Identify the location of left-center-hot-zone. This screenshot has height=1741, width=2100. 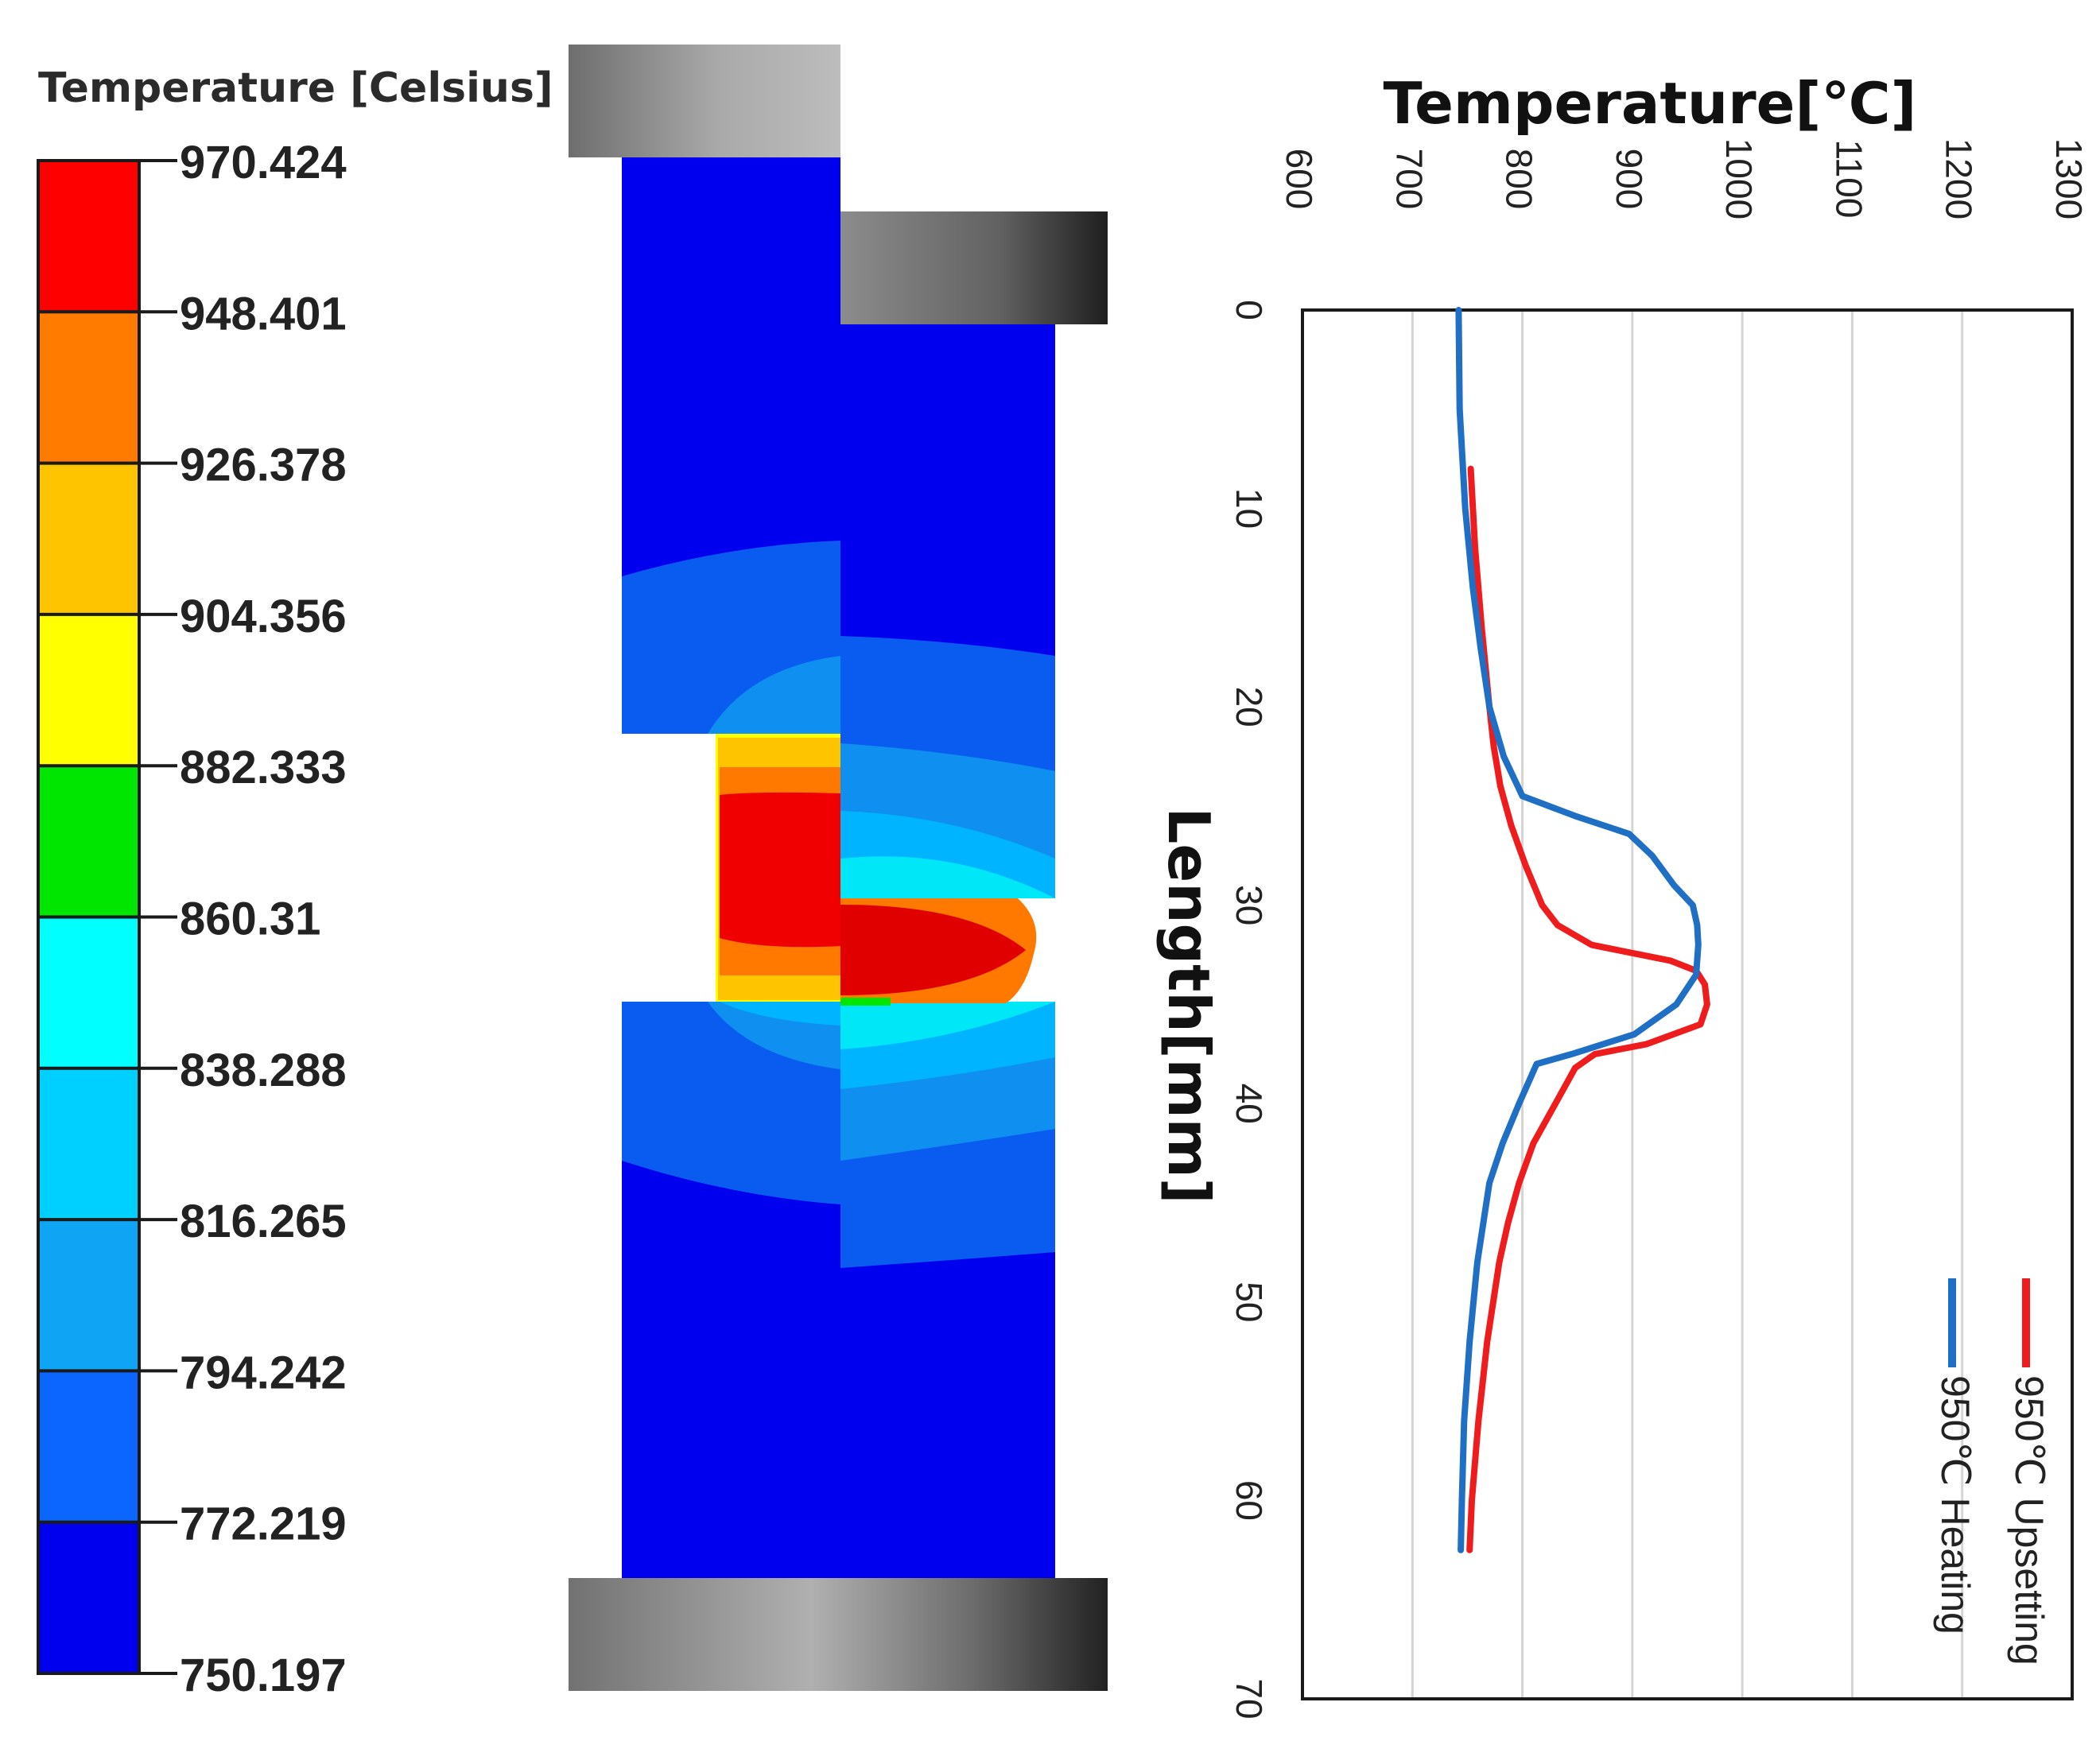
(778, 868).